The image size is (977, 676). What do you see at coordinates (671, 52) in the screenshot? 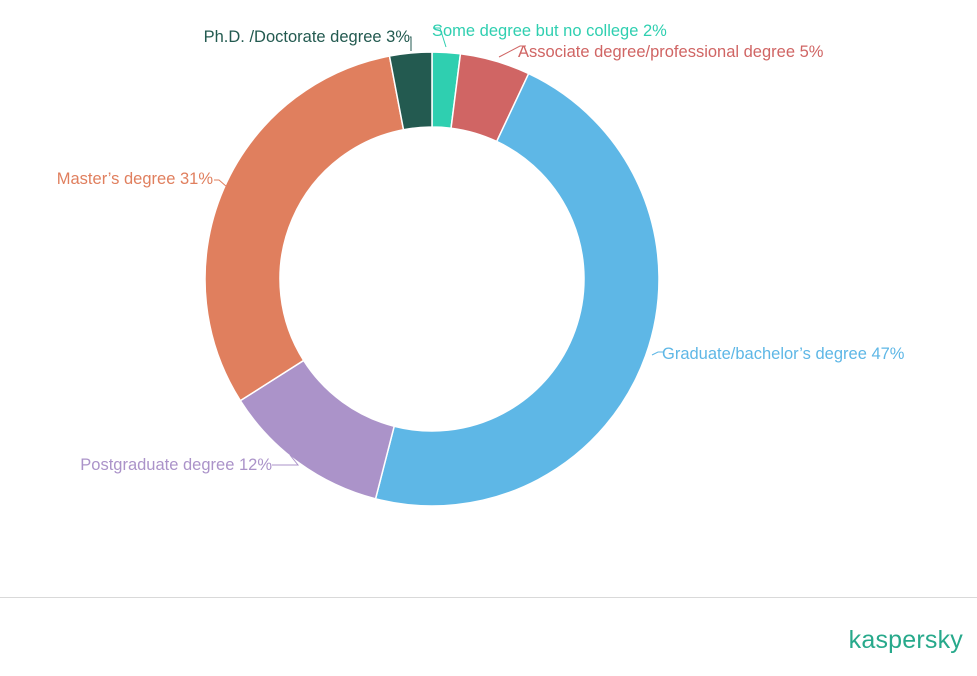
I see `slice-label: Associate degree/professional degree 5%` at bounding box center [671, 52].